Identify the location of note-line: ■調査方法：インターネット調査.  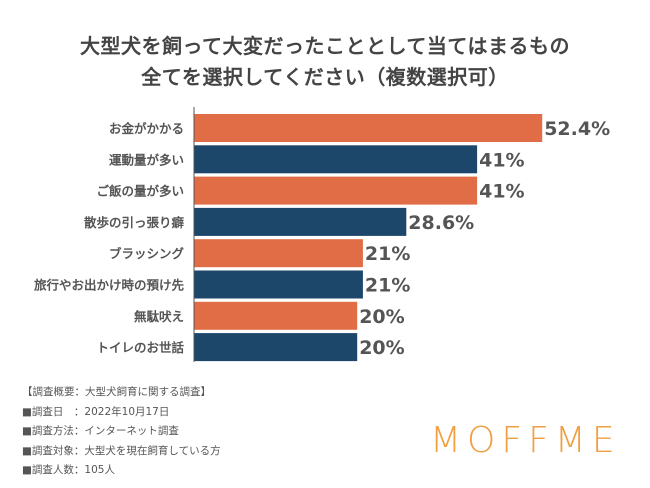
(100, 431).